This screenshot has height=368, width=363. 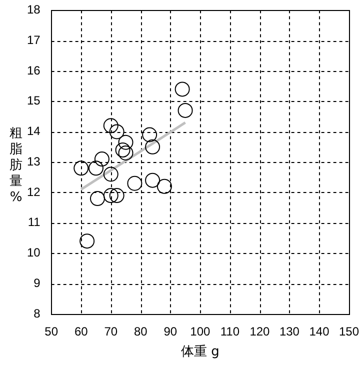 What do you see at coordinates (200, 352) in the screenshot?
I see `x-axis-title: 体重 g` at bounding box center [200, 352].